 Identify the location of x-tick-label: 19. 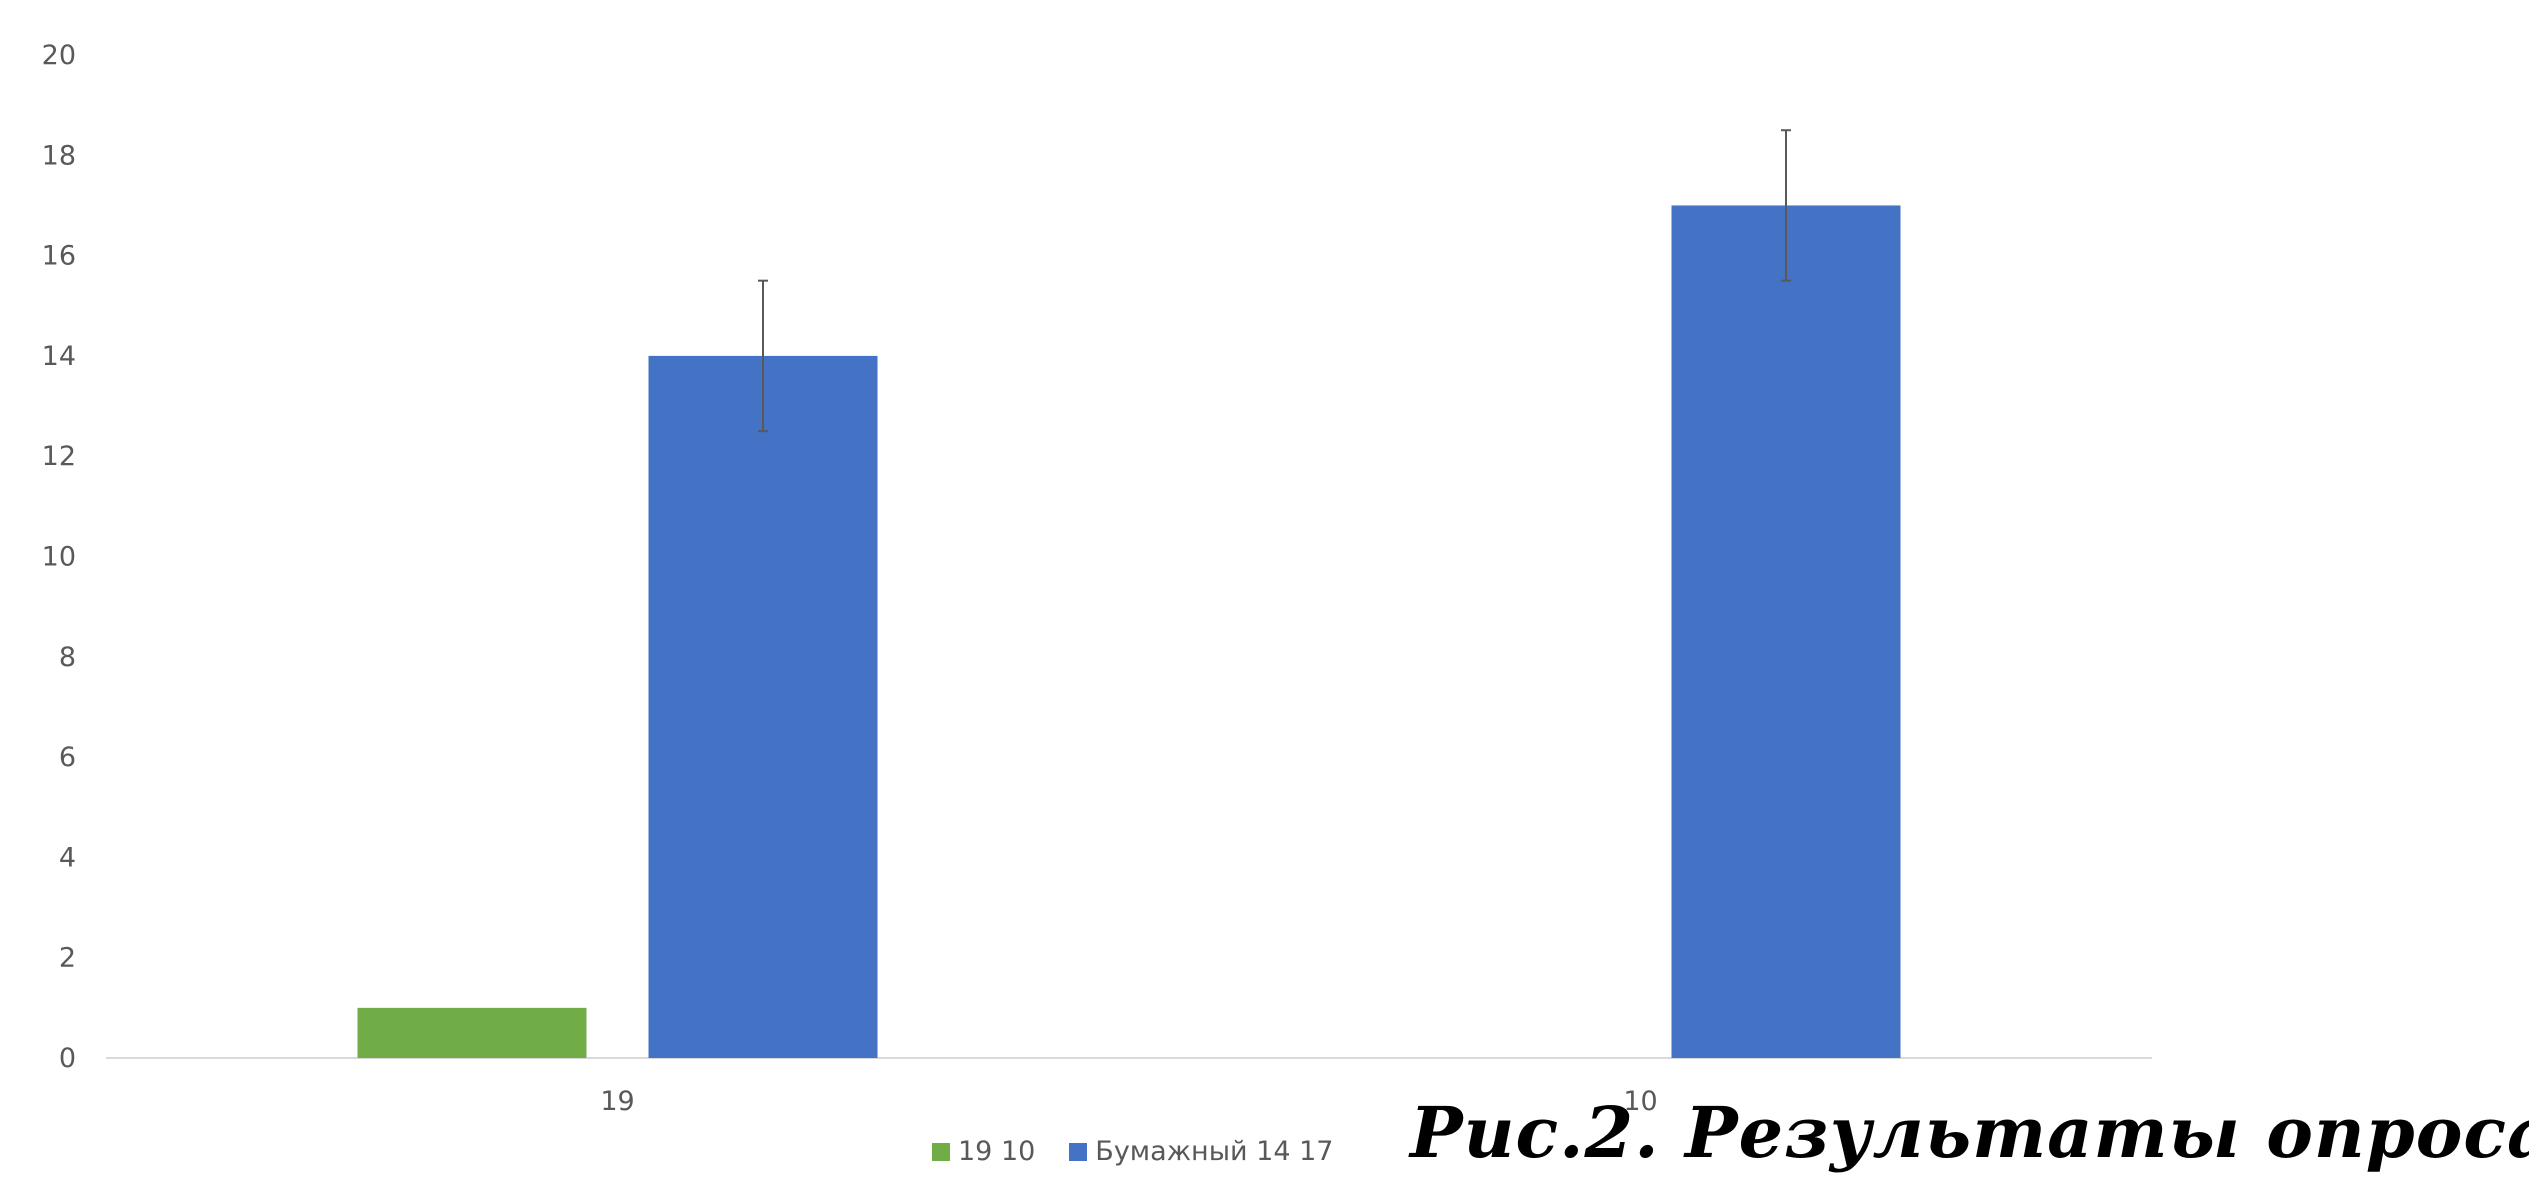
(617, 1101).